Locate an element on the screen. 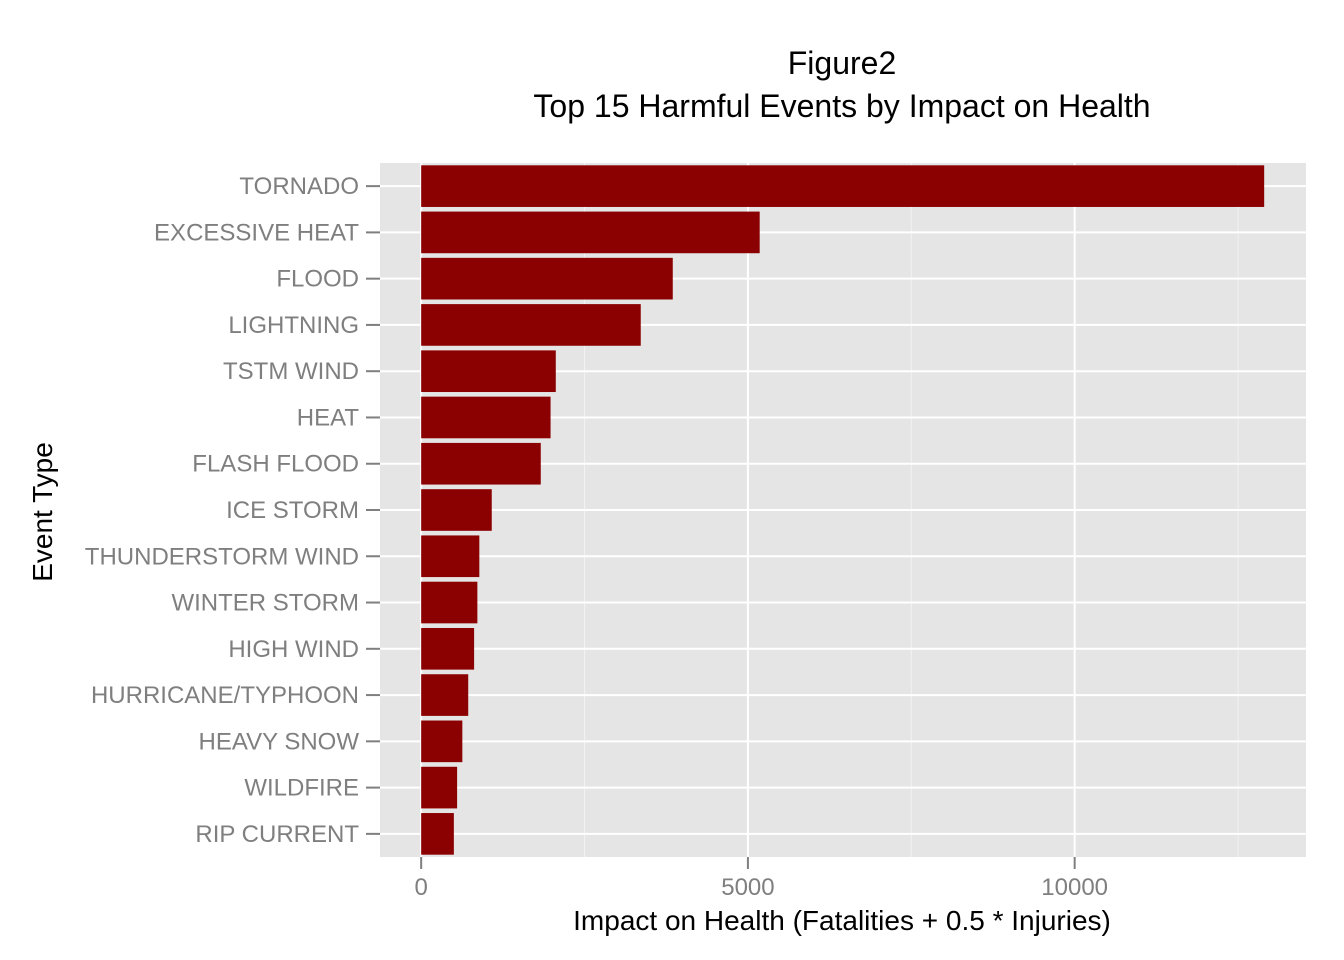 The height and width of the screenshot is (960, 1344). y-tick-label: HIGH WIND is located at coordinates (293, 649).